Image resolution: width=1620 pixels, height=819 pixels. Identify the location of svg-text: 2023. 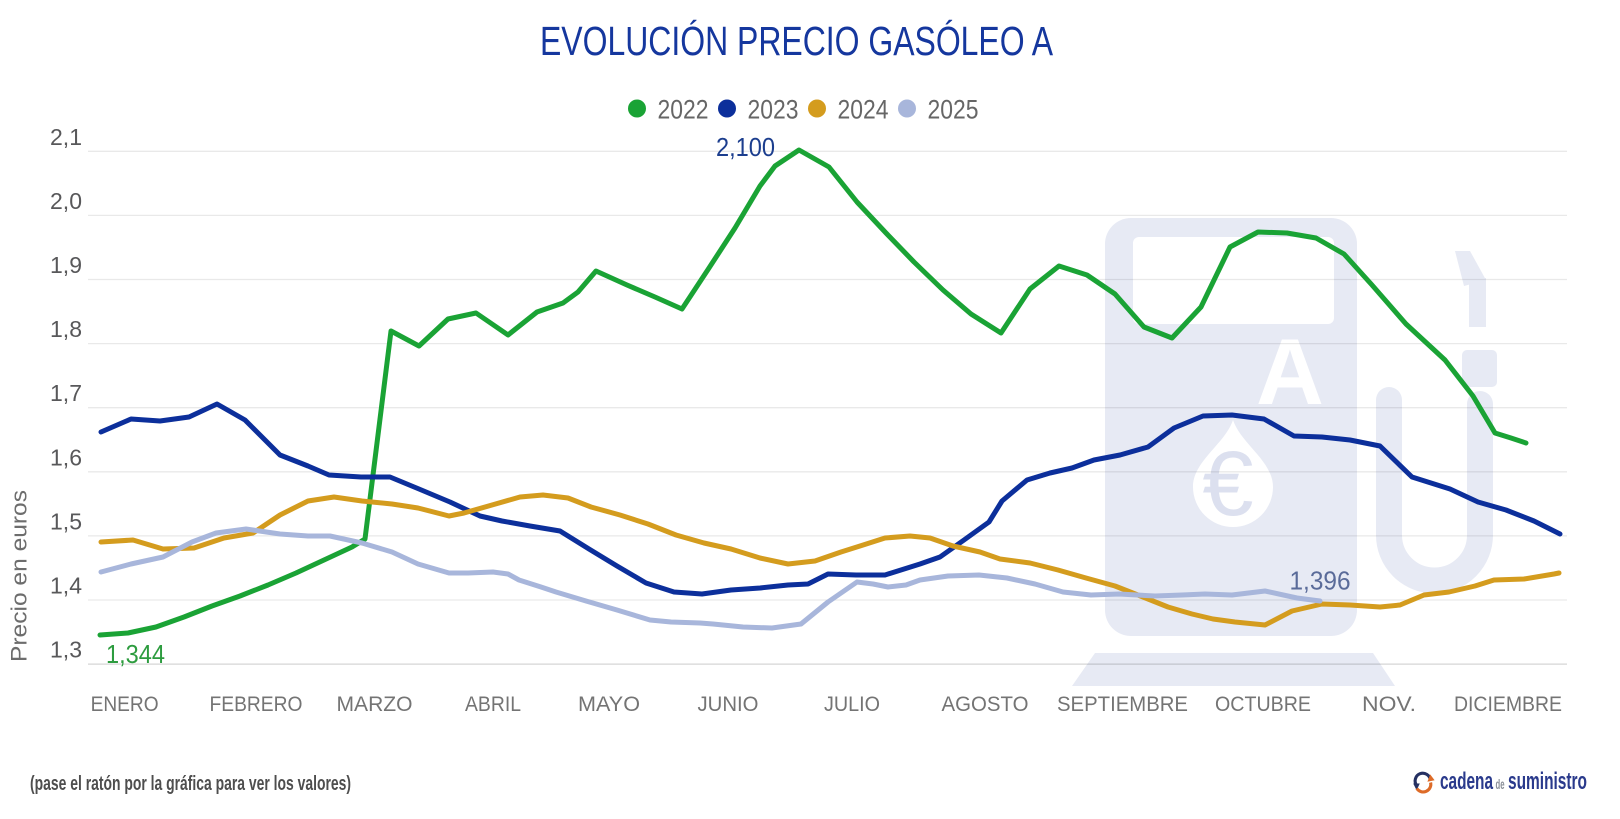
(773, 110).